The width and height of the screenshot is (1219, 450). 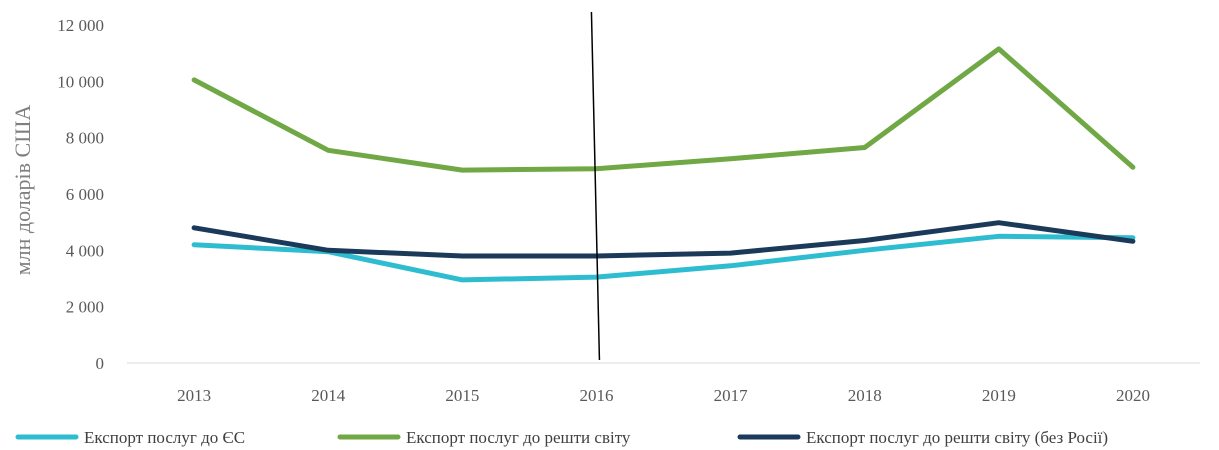 I want to click on y-tick-label: 4 000, so click(x=85, y=250).